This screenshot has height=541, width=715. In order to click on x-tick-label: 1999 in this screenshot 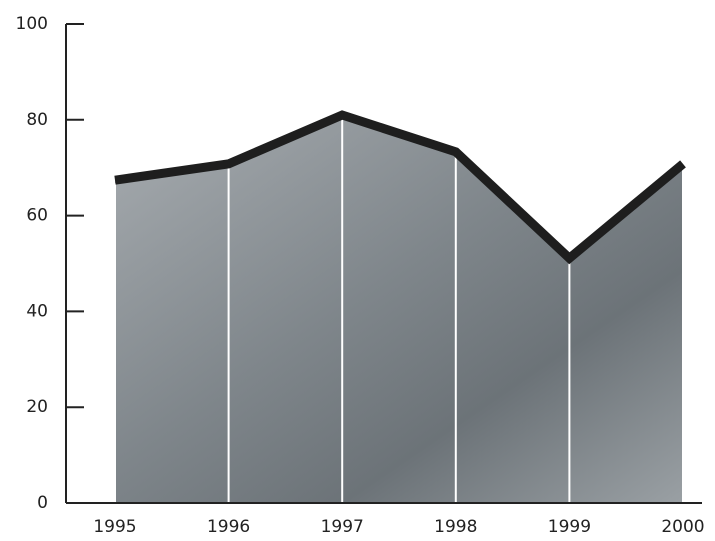, I will do `click(569, 527)`.